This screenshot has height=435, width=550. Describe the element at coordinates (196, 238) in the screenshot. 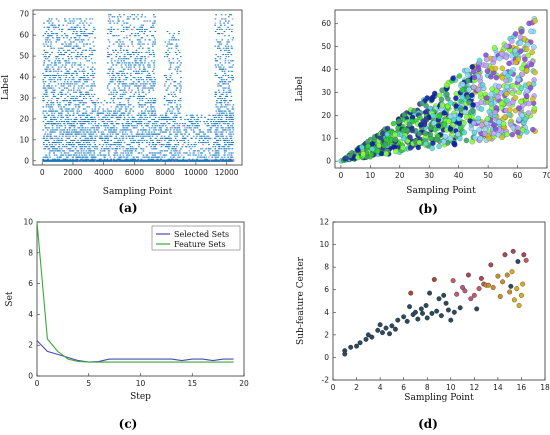

I see `legend-box` at that location.